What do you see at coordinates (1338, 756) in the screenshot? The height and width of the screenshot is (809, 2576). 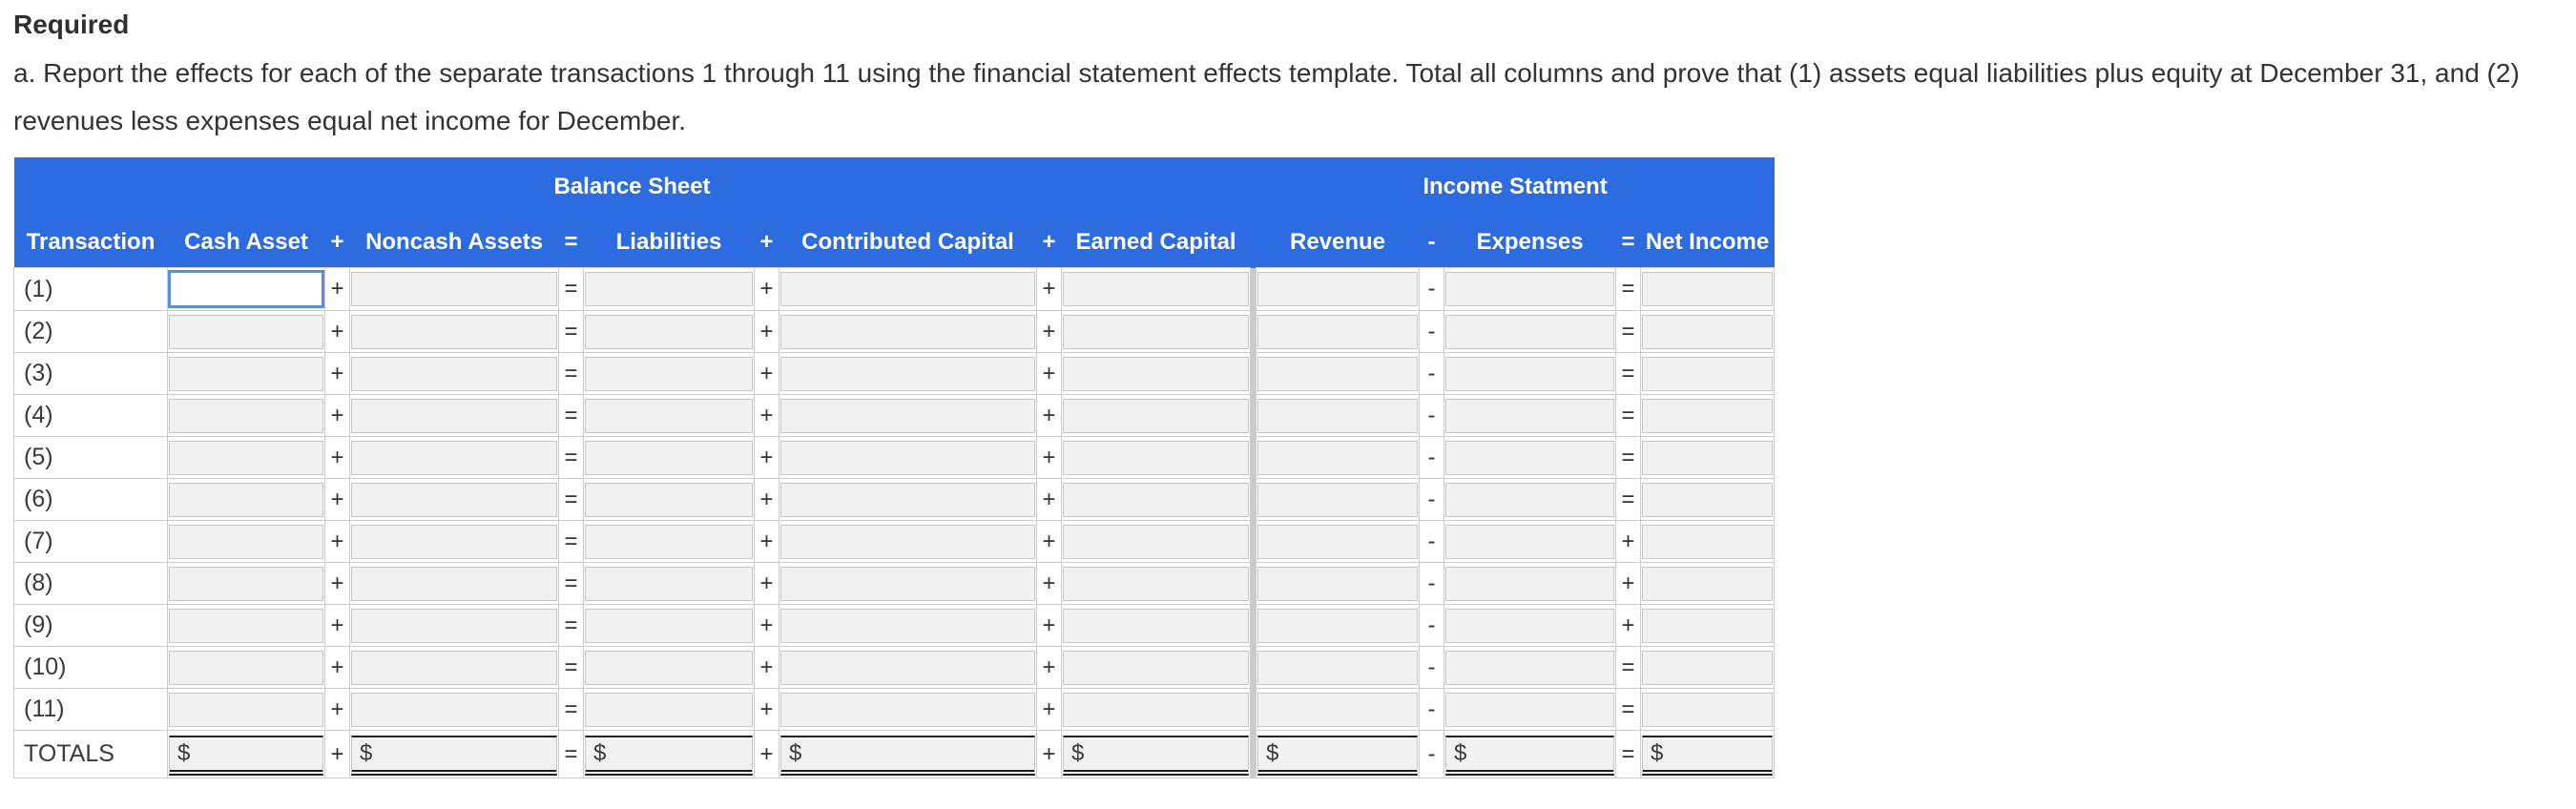 I see `revenue-total-input: $` at bounding box center [1338, 756].